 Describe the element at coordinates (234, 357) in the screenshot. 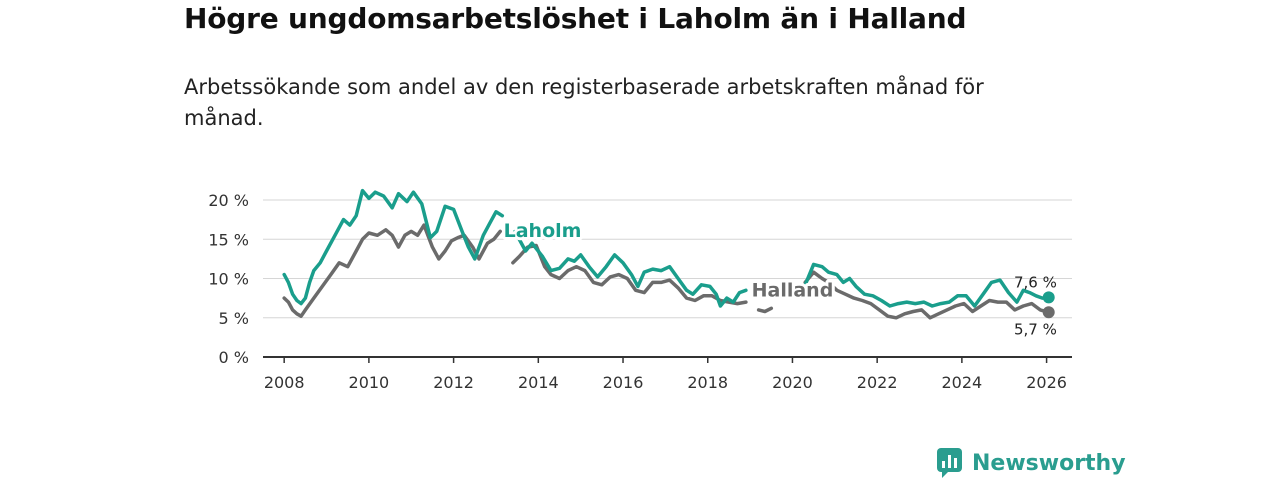

I see `y-tick-label: 0 %` at that location.